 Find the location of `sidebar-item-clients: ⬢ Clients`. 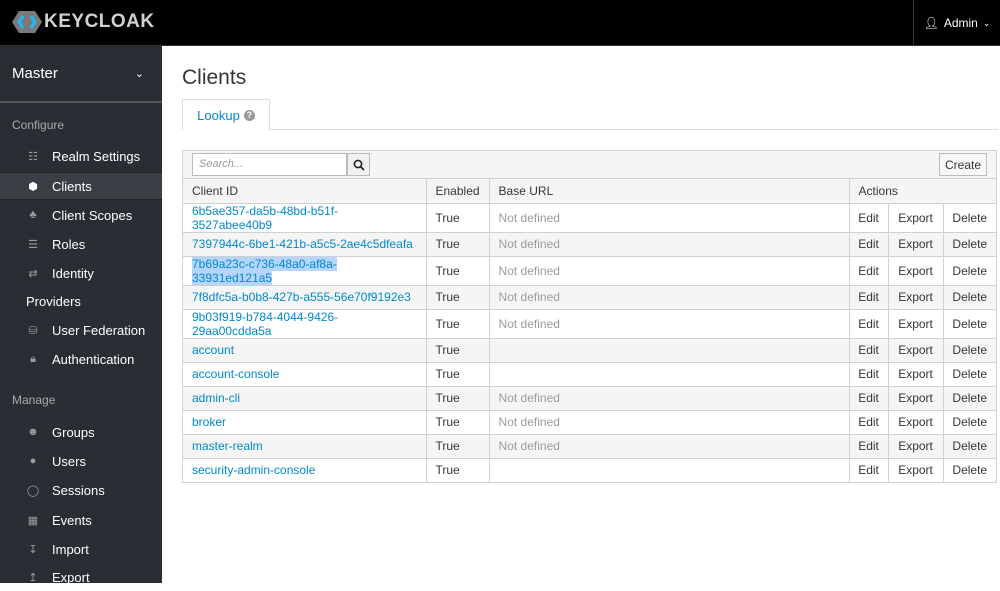

sidebar-item-clients: ⬢ Clients is located at coordinates (81, 186).